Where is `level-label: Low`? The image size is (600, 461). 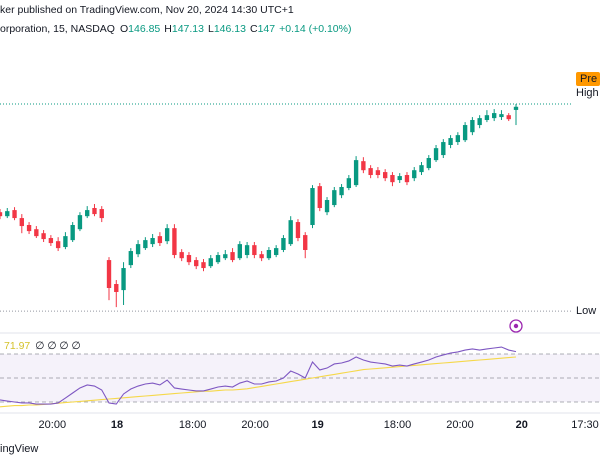
level-label: Low is located at coordinates (586, 311).